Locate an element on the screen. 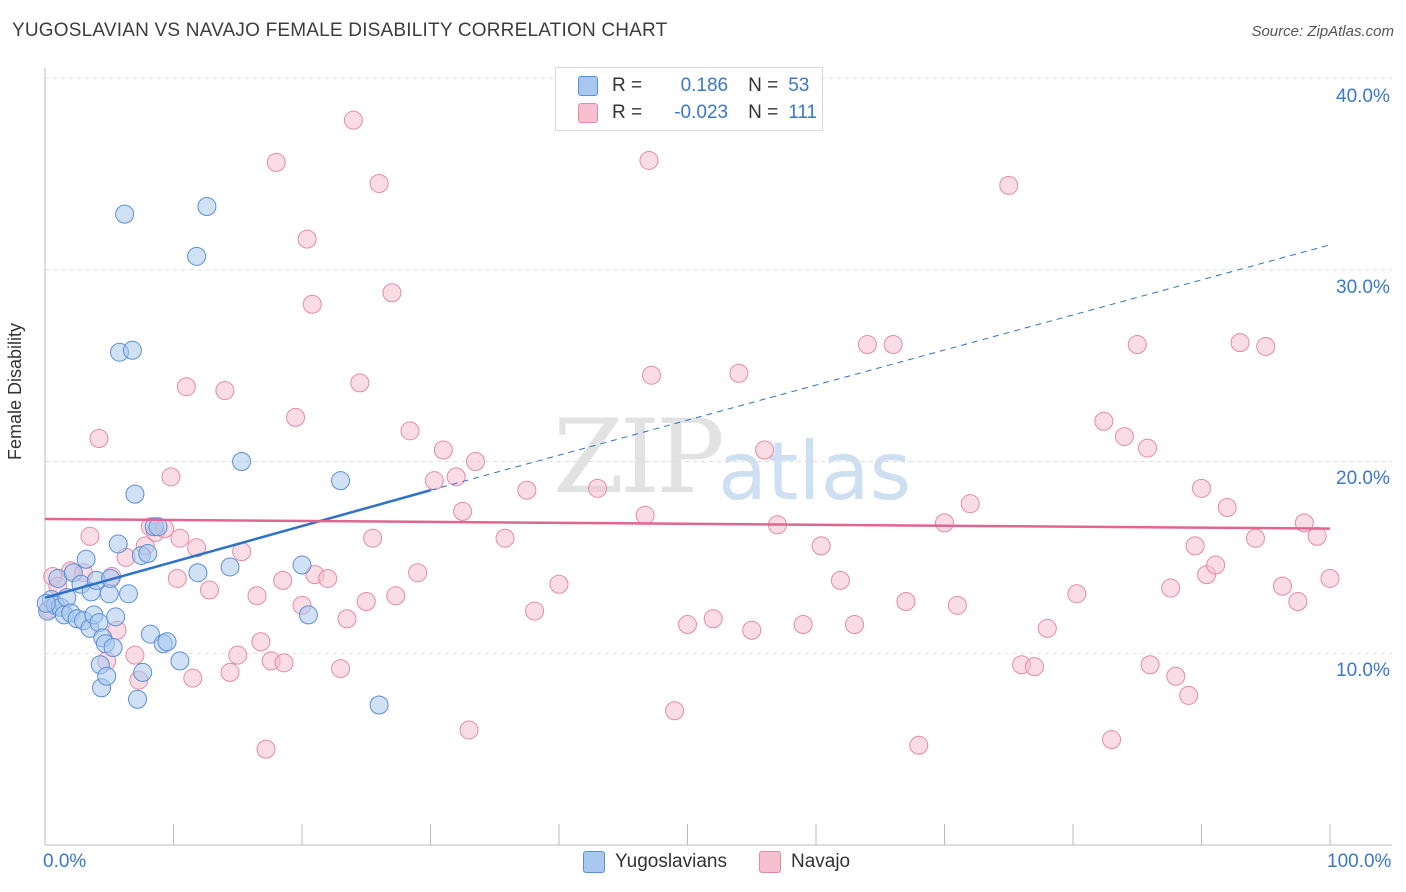  x-tick-label-max: 100.0% is located at coordinates (1359, 861).